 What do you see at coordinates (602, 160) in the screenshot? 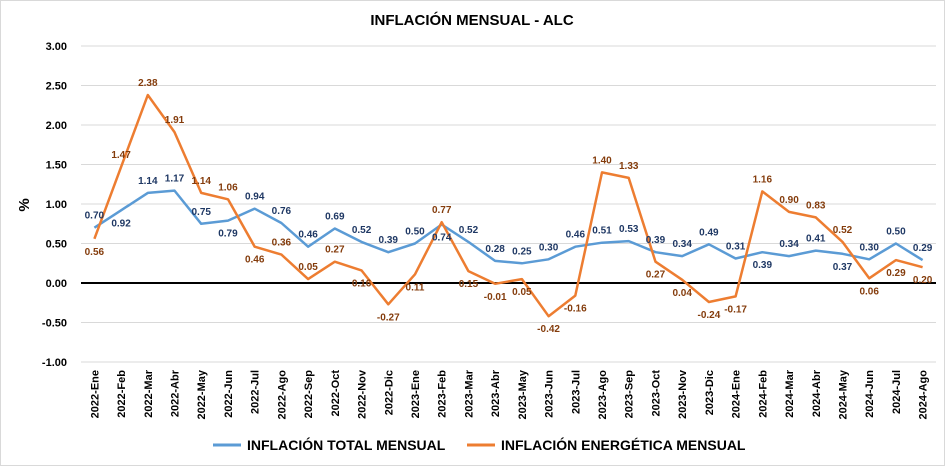
I see `data-label-energy: 1.40` at bounding box center [602, 160].